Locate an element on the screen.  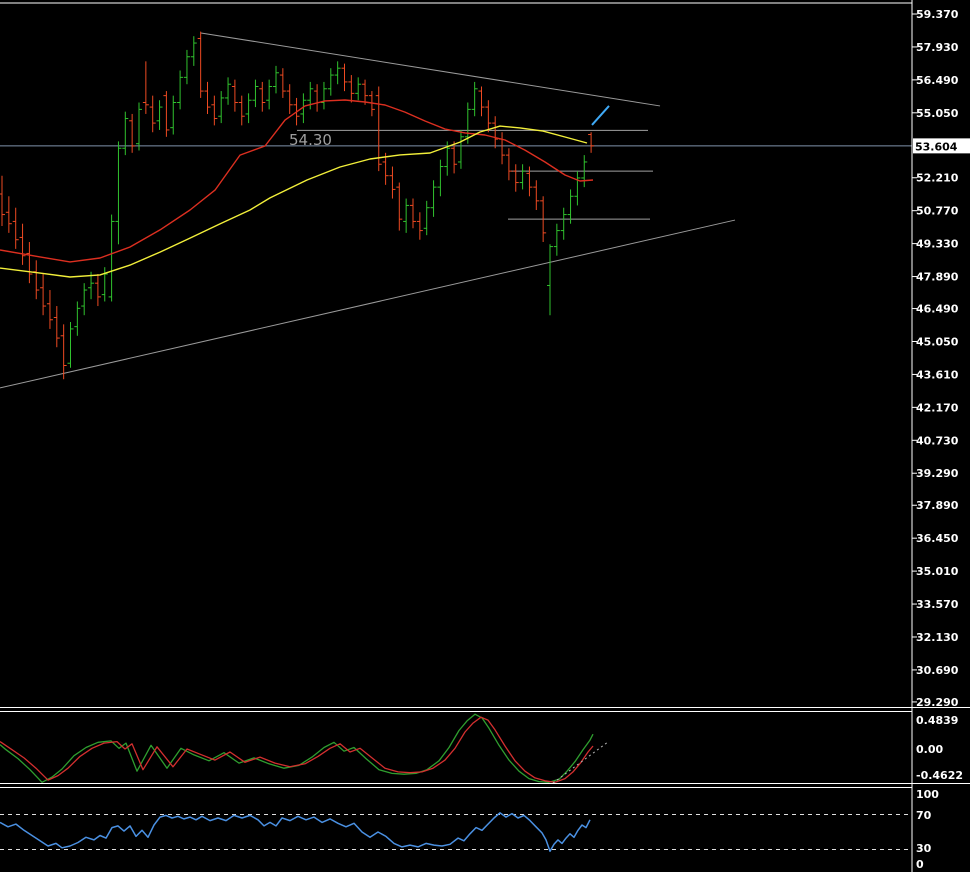
oscillator-trendline-dotted is located at coordinates (580, 762).